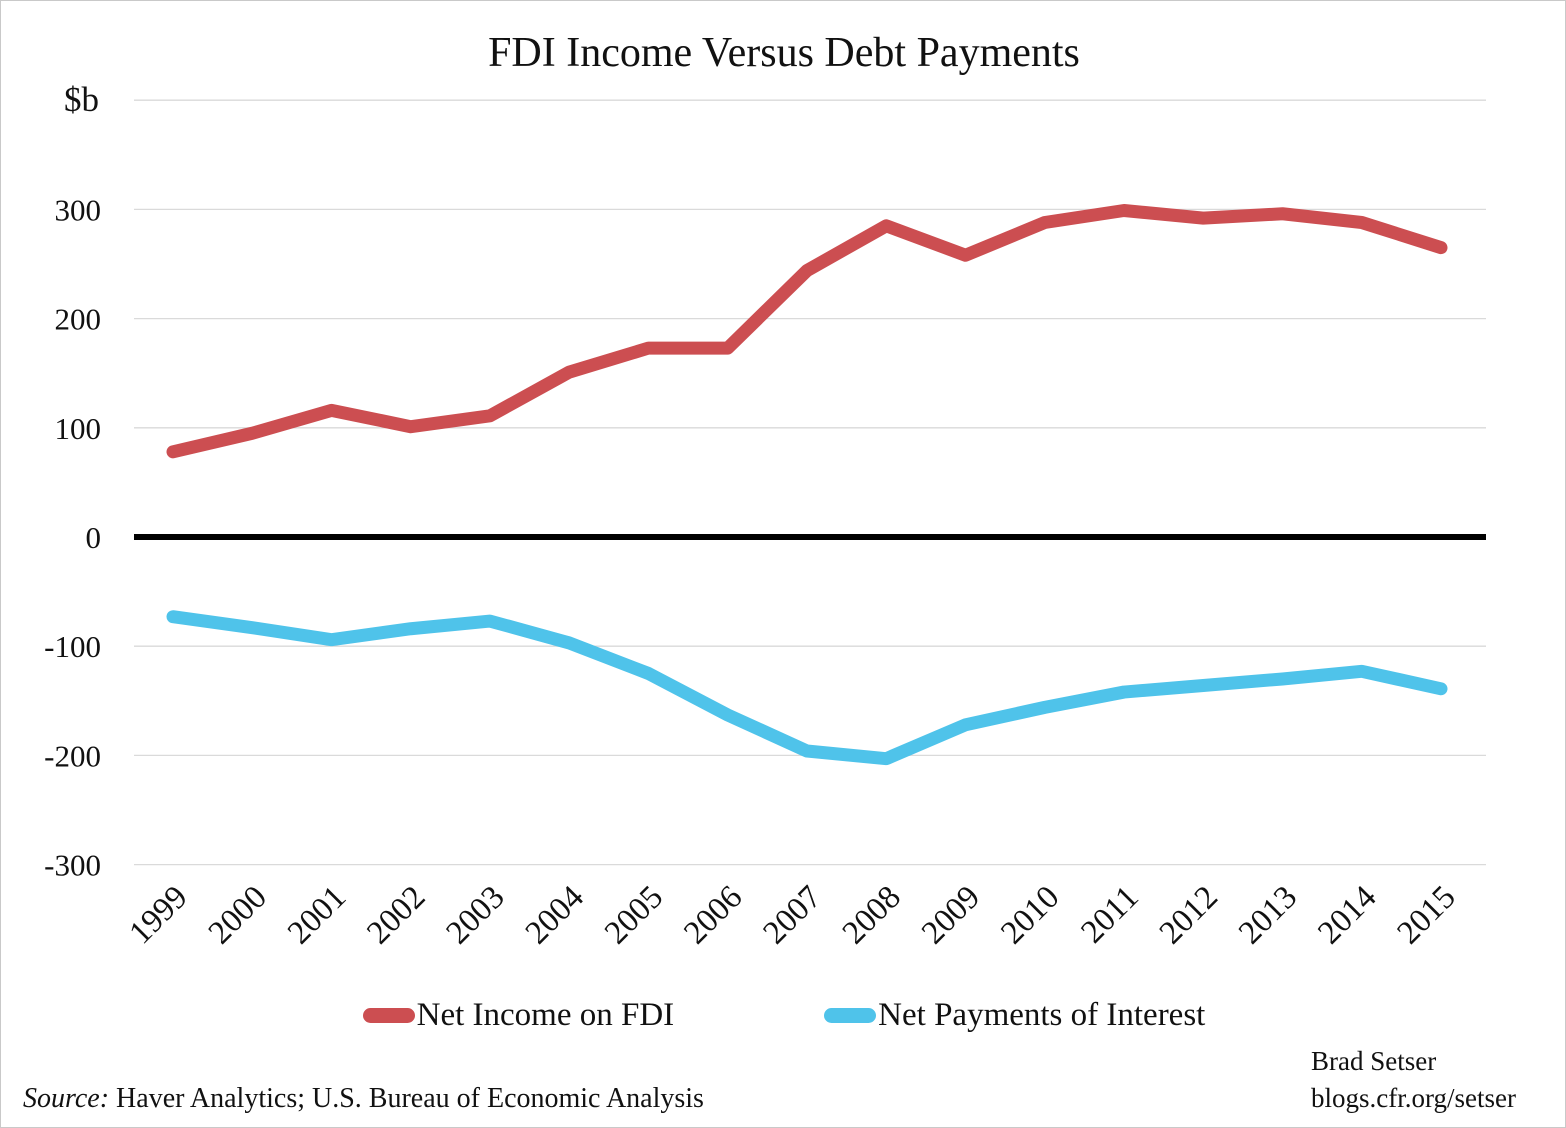 The width and height of the screenshot is (1566, 1128). What do you see at coordinates (784, 53) in the screenshot?
I see `chart-title: FDI Income Versus Debt Payments` at bounding box center [784, 53].